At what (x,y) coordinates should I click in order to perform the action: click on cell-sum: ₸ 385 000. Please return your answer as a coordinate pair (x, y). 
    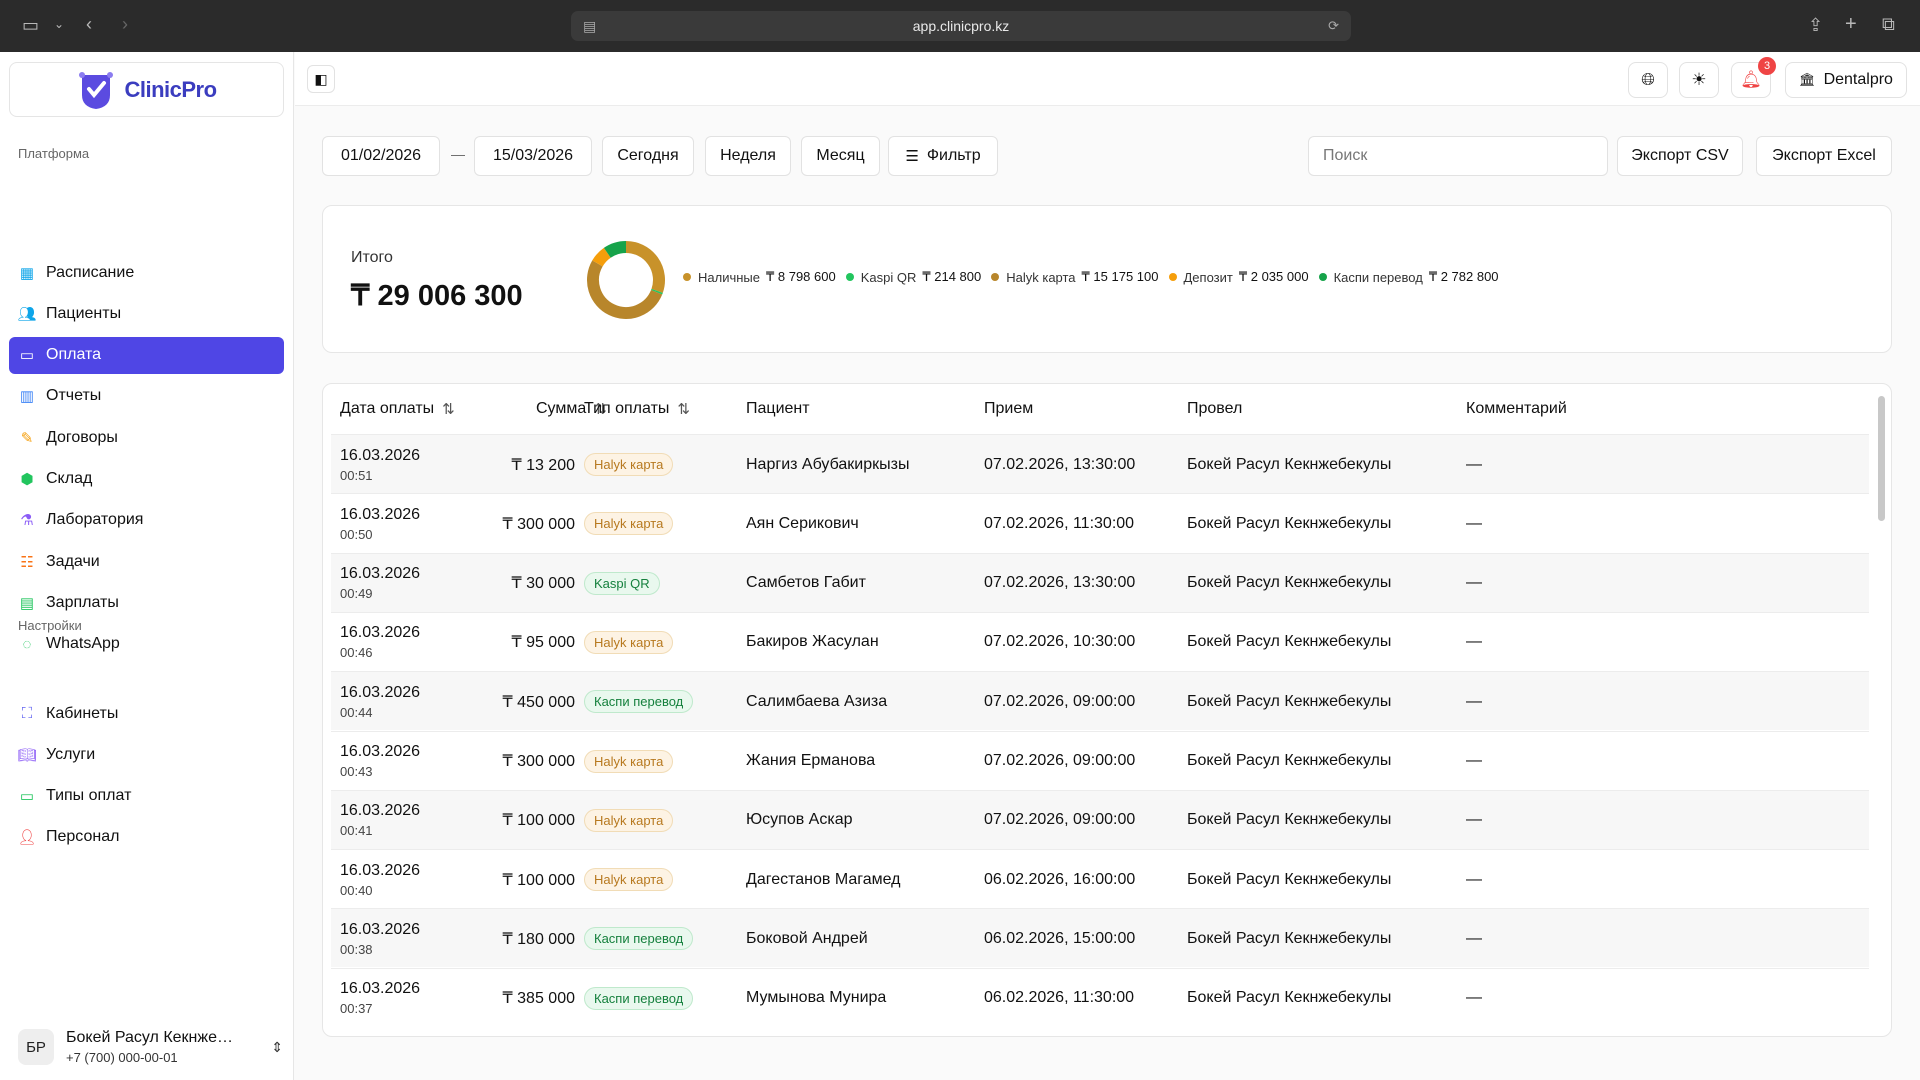
    Looking at the image, I should click on (538, 999).